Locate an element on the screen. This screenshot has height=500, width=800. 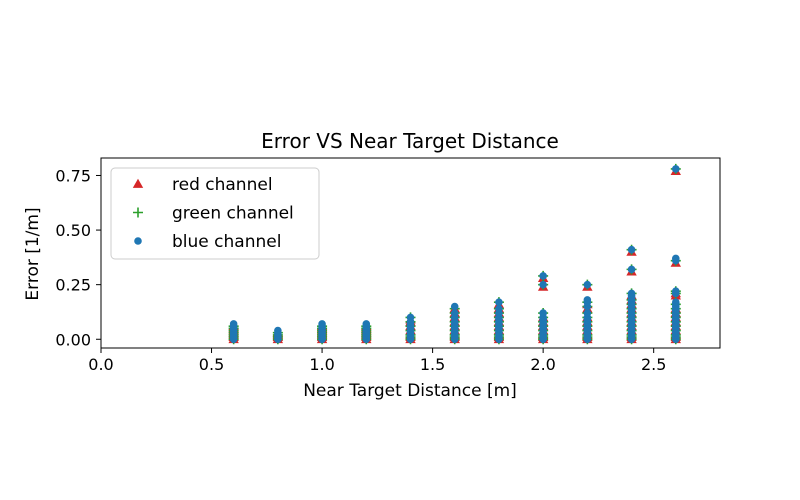
legend-label-green-channel: green channel is located at coordinates (233, 214).